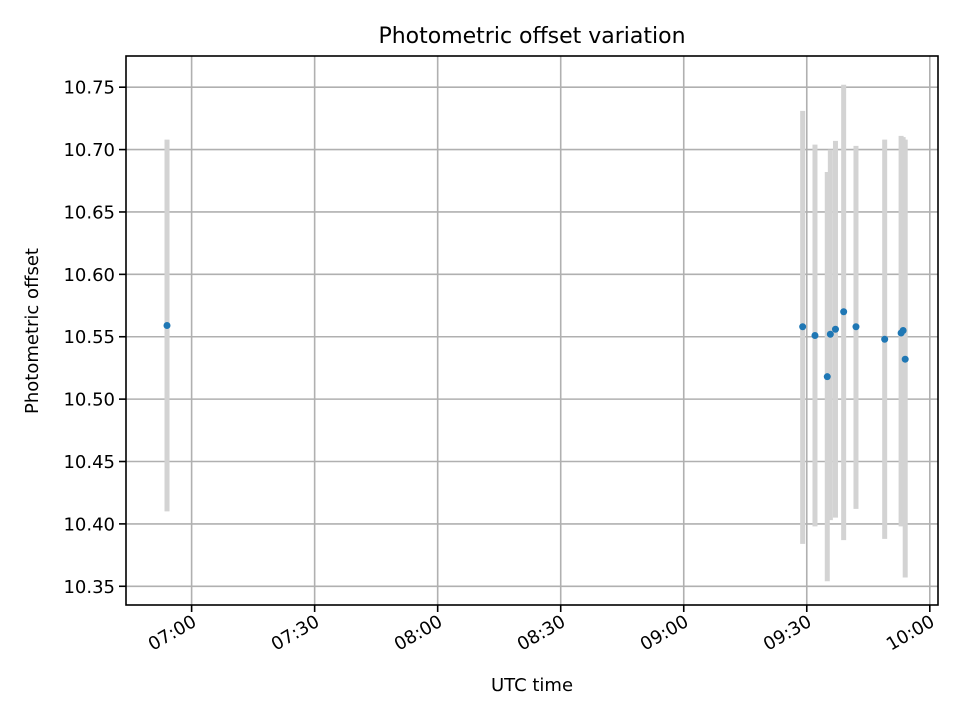 This screenshot has height=720, width=960. I want to click on y-tick-label: 10.55, so click(89, 337).